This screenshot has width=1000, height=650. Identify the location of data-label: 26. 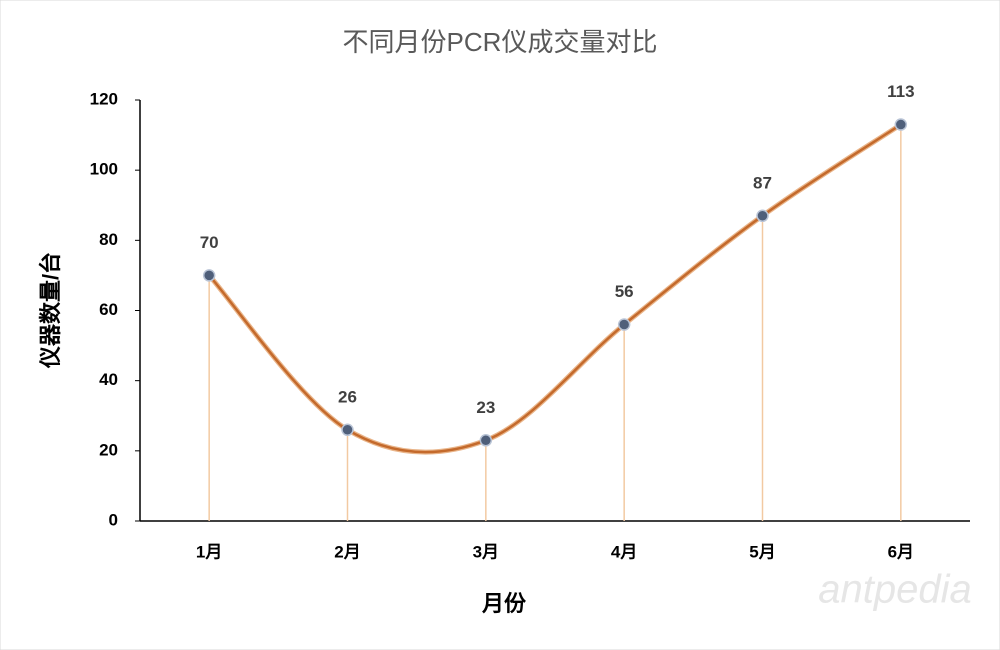
(347, 396).